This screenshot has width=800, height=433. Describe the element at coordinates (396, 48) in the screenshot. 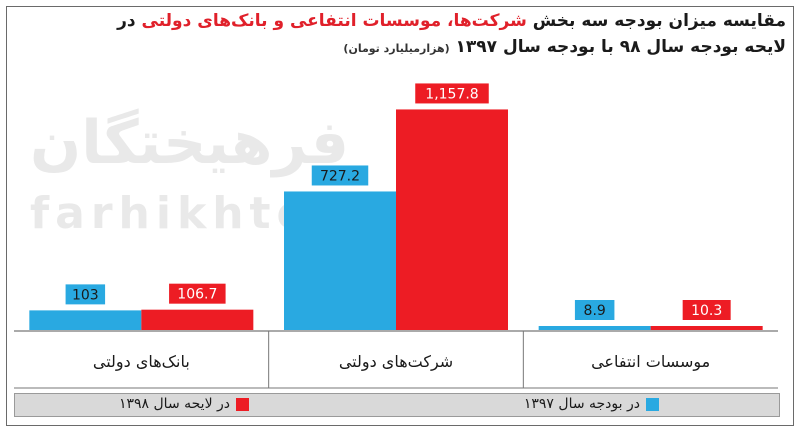

I see `title-unit: (هزارمیلیارد تومان)` at that location.